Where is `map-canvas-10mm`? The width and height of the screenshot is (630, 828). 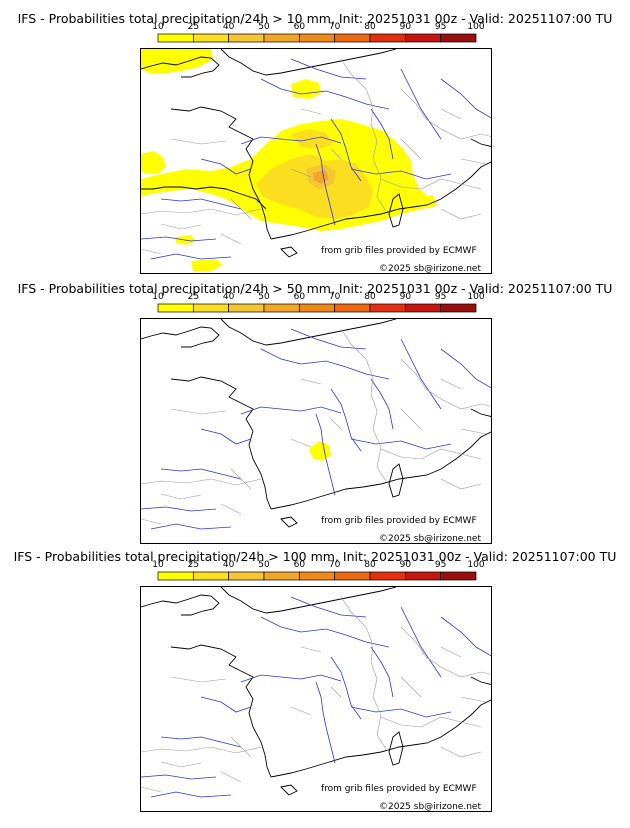 map-canvas-10mm is located at coordinates (316, 160).